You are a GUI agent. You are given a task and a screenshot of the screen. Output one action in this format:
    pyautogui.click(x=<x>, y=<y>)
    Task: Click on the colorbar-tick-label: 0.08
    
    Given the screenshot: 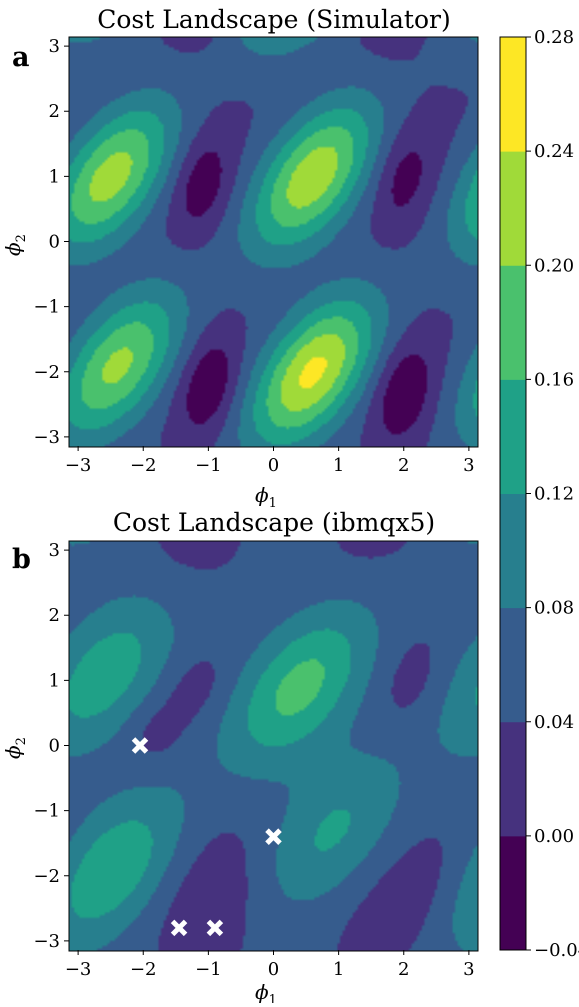 What is the action you would take?
    pyautogui.click(x=554, y=608)
    